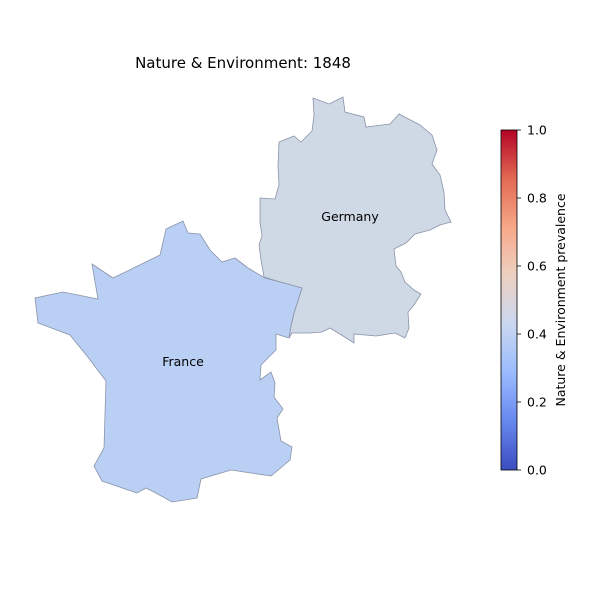 The height and width of the screenshot is (600, 600). Describe the element at coordinates (350, 216) in the screenshot. I see `label-germany: Germany` at that location.